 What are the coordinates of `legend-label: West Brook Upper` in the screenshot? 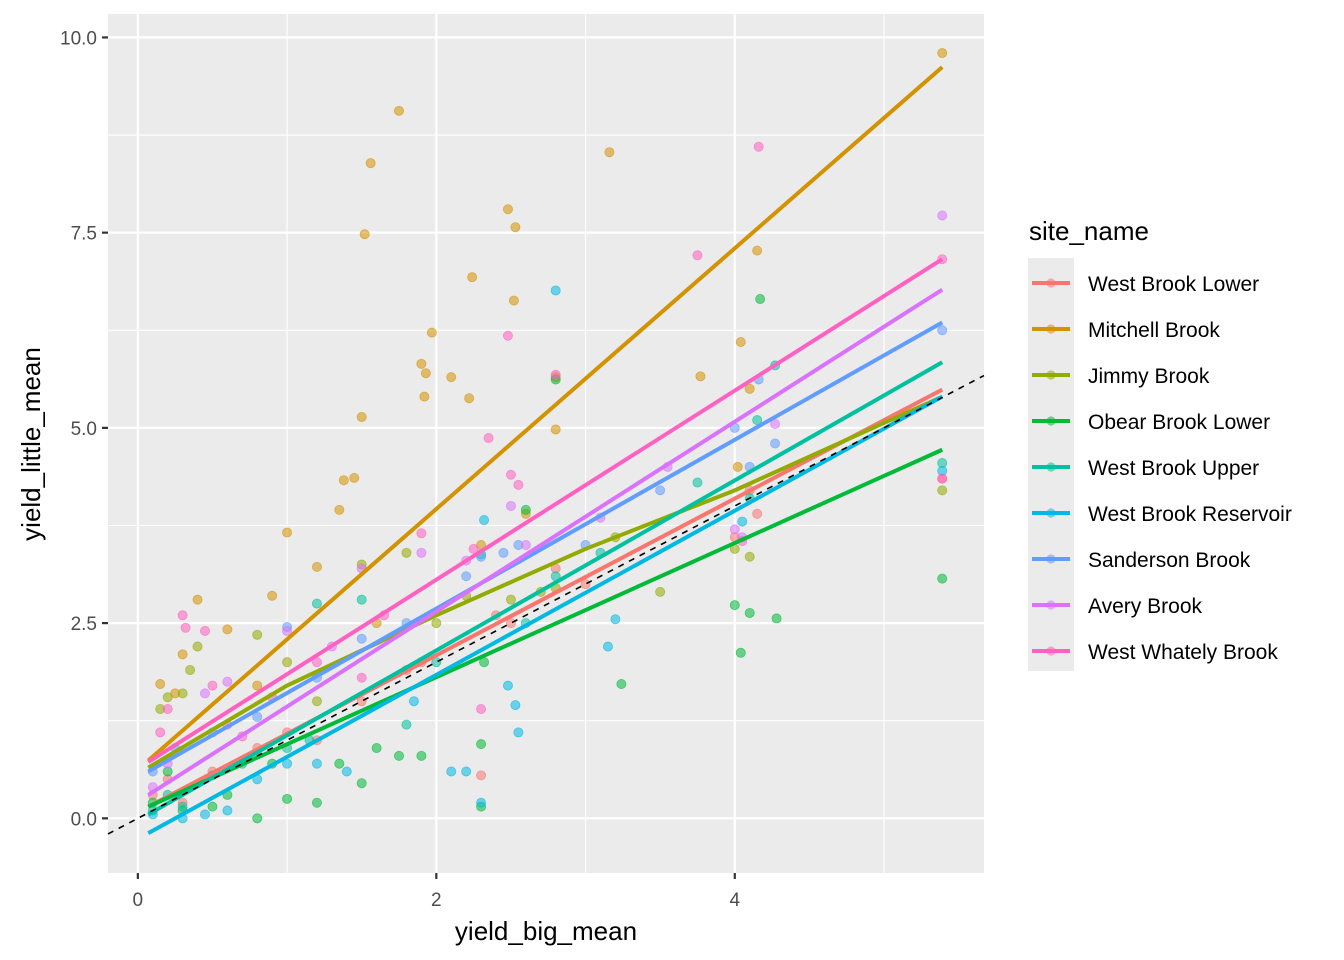 It's located at (1173, 468).